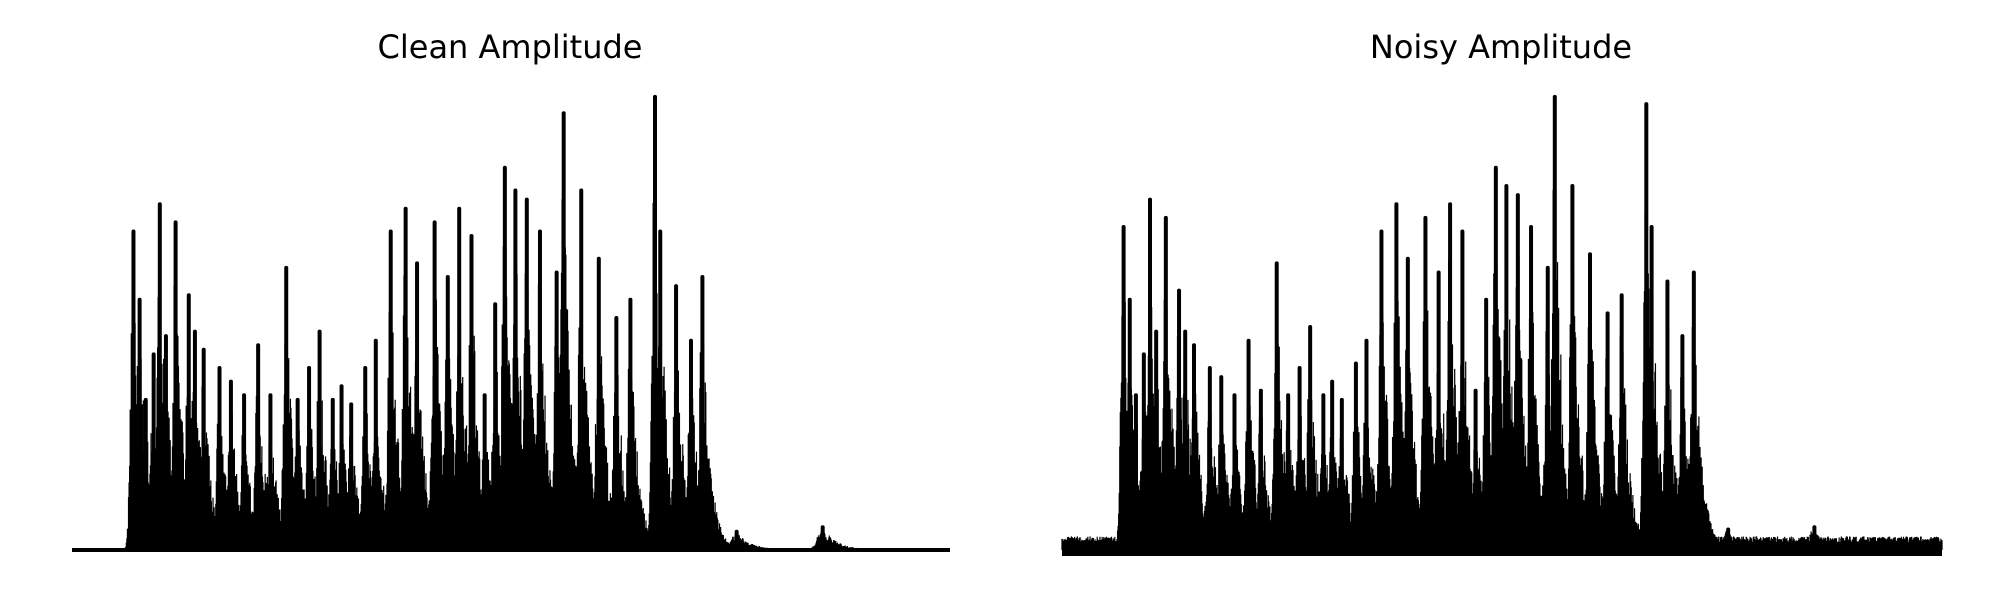 The width and height of the screenshot is (2000, 600). Describe the element at coordinates (1501, 47) in the screenshot. I see `chart-title-noisy: Noisy Amplitude` at that location.